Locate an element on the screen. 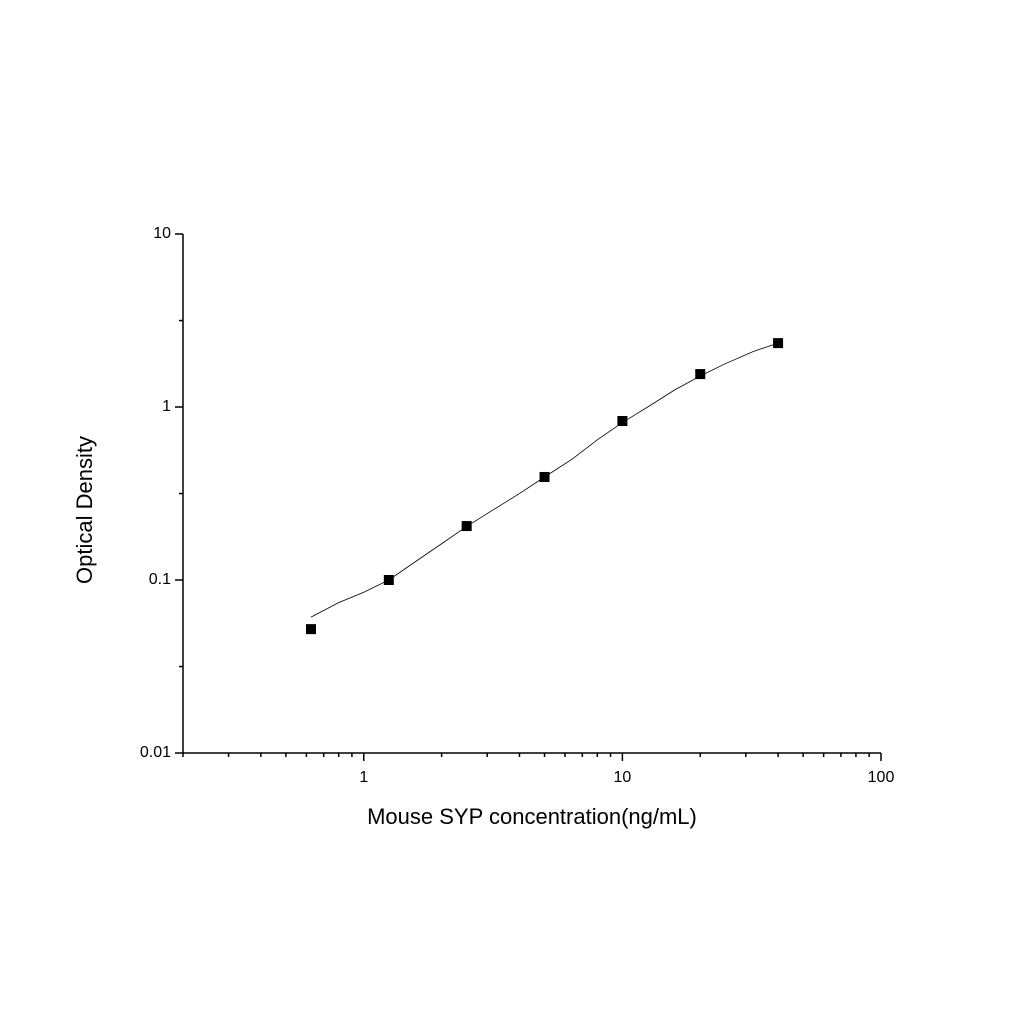  y-tick-label: 0.1 is located at coordinates (160, 579).